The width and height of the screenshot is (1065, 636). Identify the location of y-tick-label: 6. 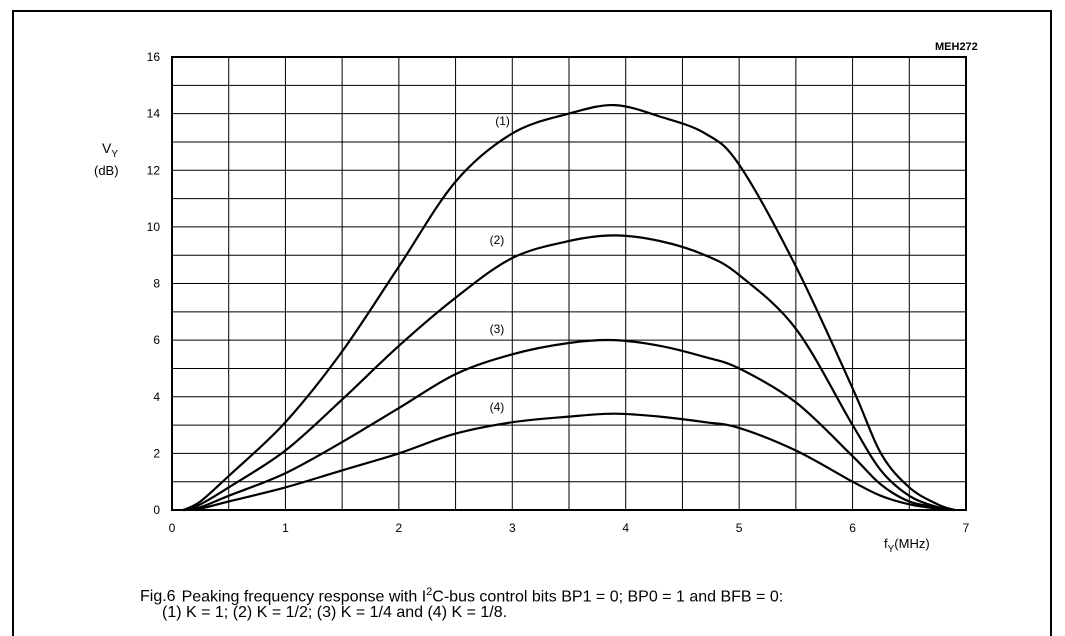
(156, 340).